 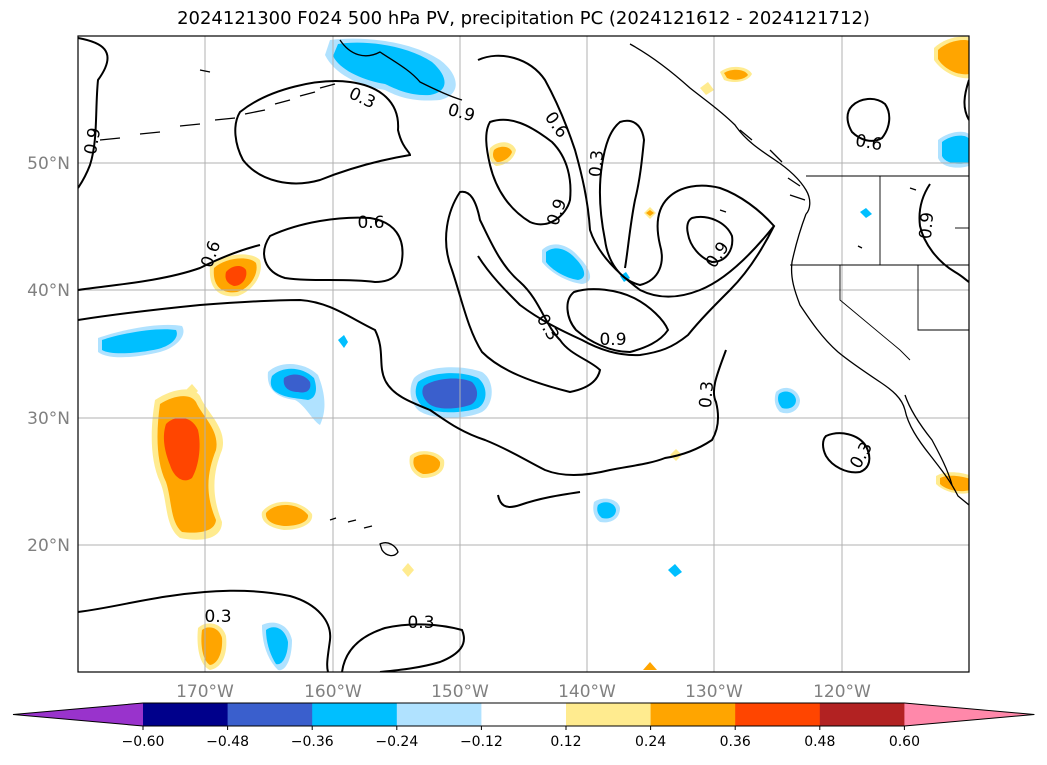 I want to click on lat-label: 40°N, so click(x=48, y=291).